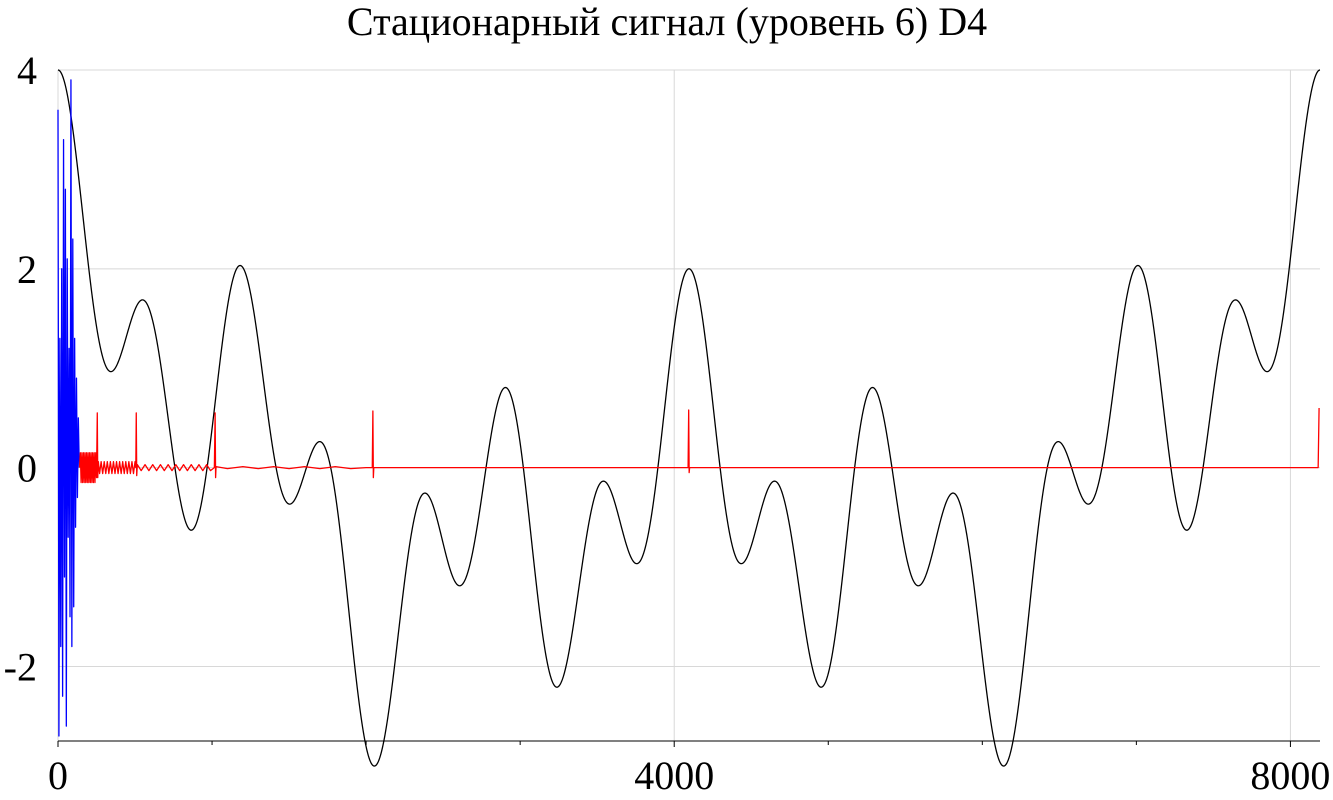  Describe the element at coordinates (1290, 775) in the screenshot. I see `x-tick-label: 8000` at that location.